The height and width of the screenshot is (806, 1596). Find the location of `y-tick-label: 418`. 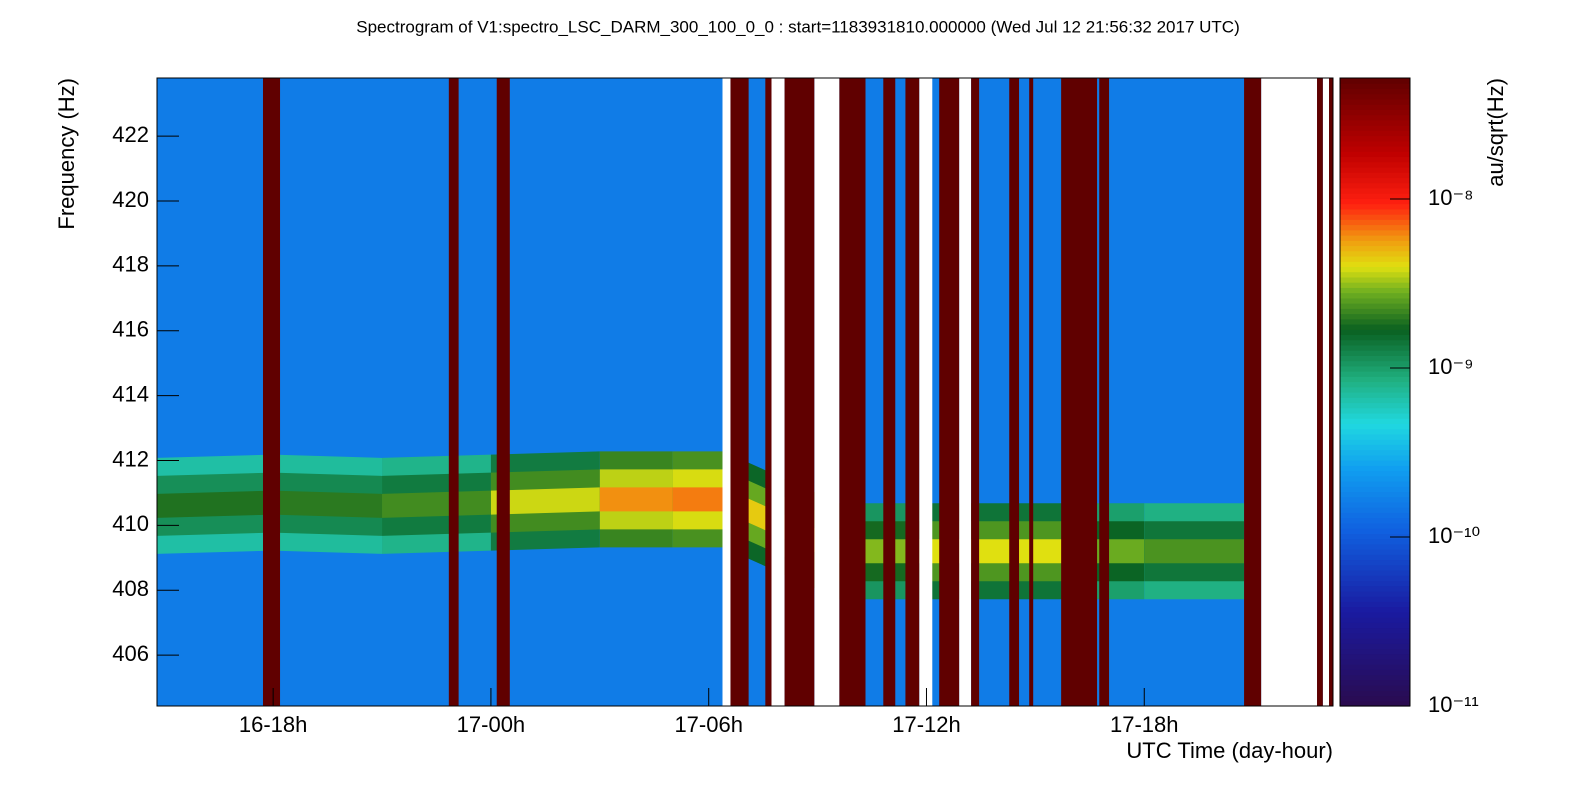

y-tick-label: 418 is located at coordinates (130, 264).